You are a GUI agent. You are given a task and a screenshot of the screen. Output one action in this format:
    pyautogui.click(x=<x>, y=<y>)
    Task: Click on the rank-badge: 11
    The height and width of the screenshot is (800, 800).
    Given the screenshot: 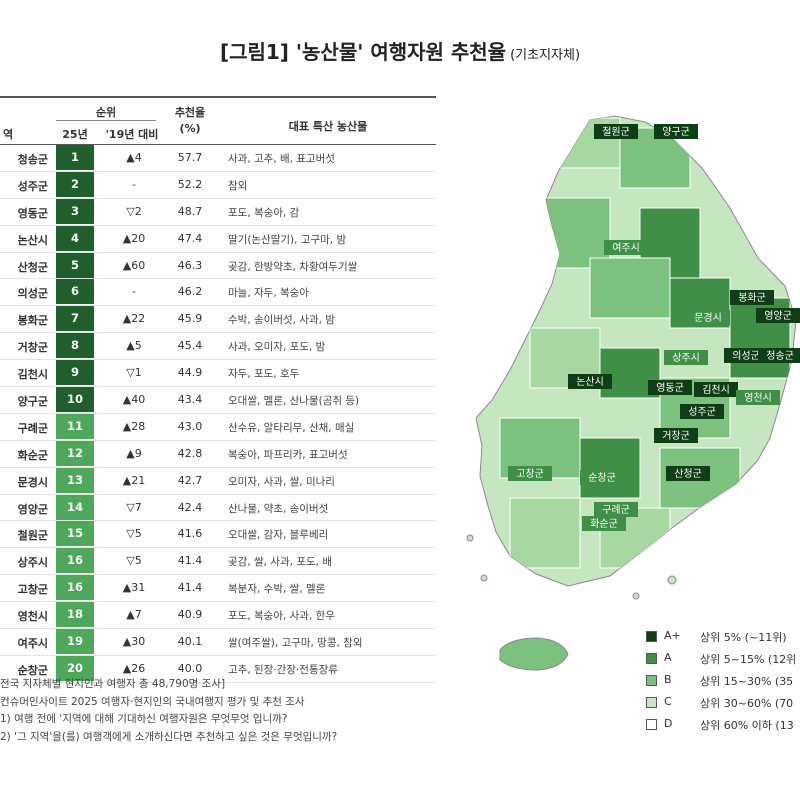 What is the action you would take?
    pyautogui.click(x=75, y=426)
    